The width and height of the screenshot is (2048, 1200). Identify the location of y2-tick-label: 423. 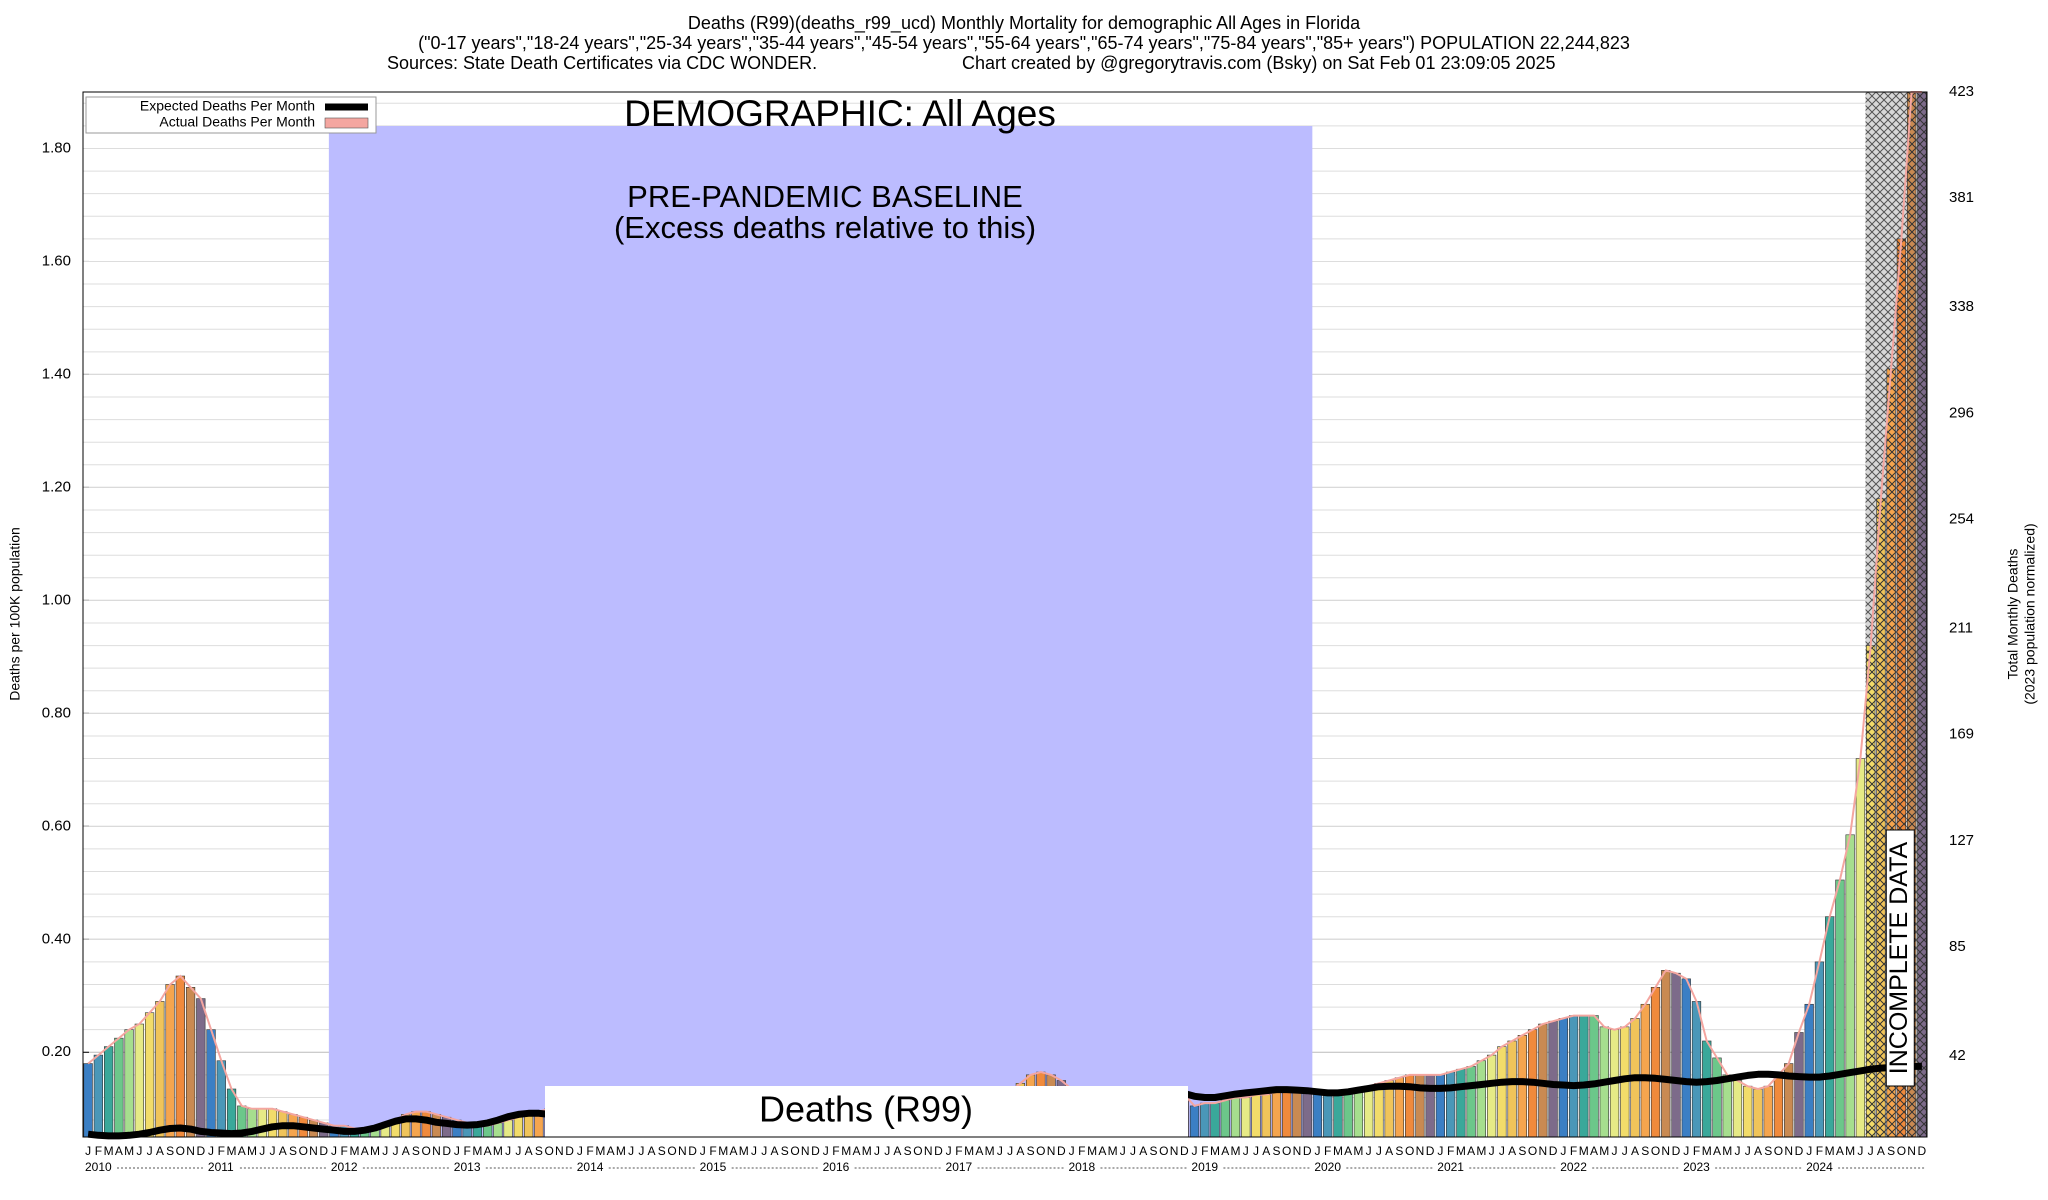
(1961, 91).